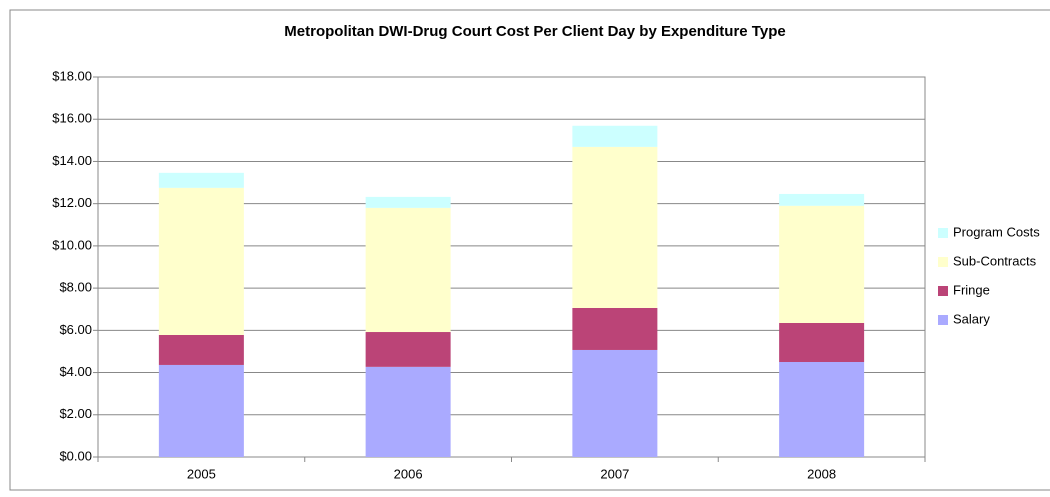  I want to click on y-tick-label: $14.00, so click(72, 160).